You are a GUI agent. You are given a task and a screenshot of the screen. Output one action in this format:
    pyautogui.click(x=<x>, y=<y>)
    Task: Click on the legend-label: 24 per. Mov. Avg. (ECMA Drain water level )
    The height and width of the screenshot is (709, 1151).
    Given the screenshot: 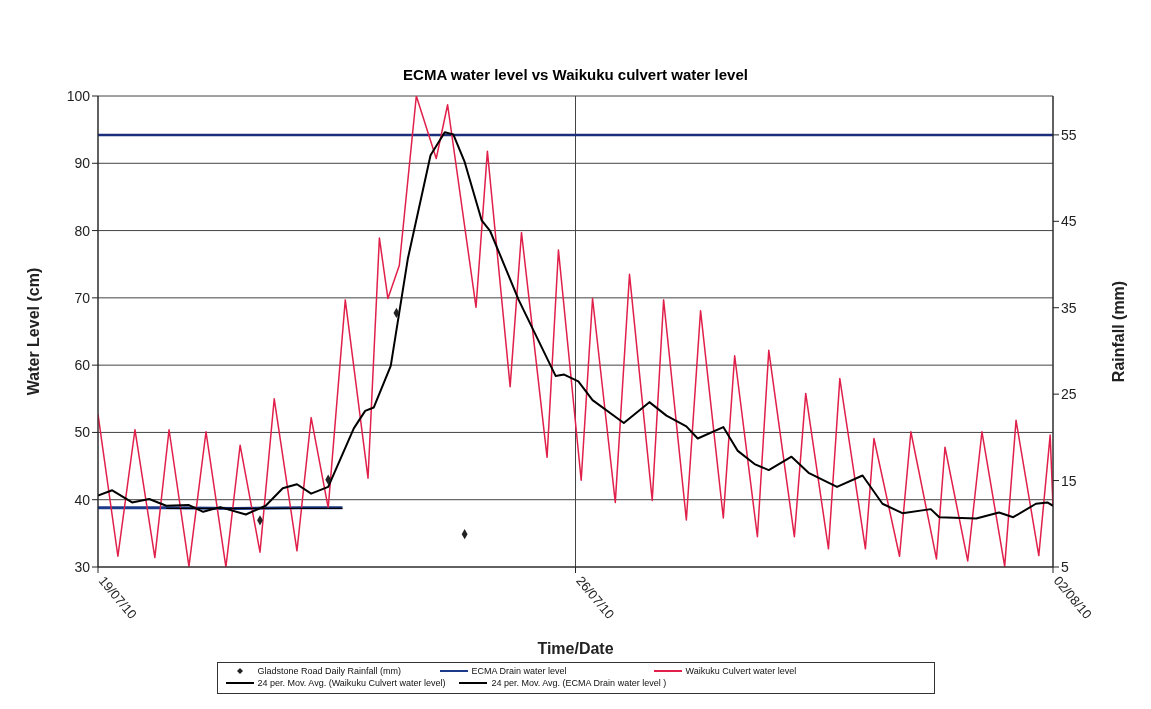 What is the action you would take?
    pyautogui.click(x=579, y=683)
    